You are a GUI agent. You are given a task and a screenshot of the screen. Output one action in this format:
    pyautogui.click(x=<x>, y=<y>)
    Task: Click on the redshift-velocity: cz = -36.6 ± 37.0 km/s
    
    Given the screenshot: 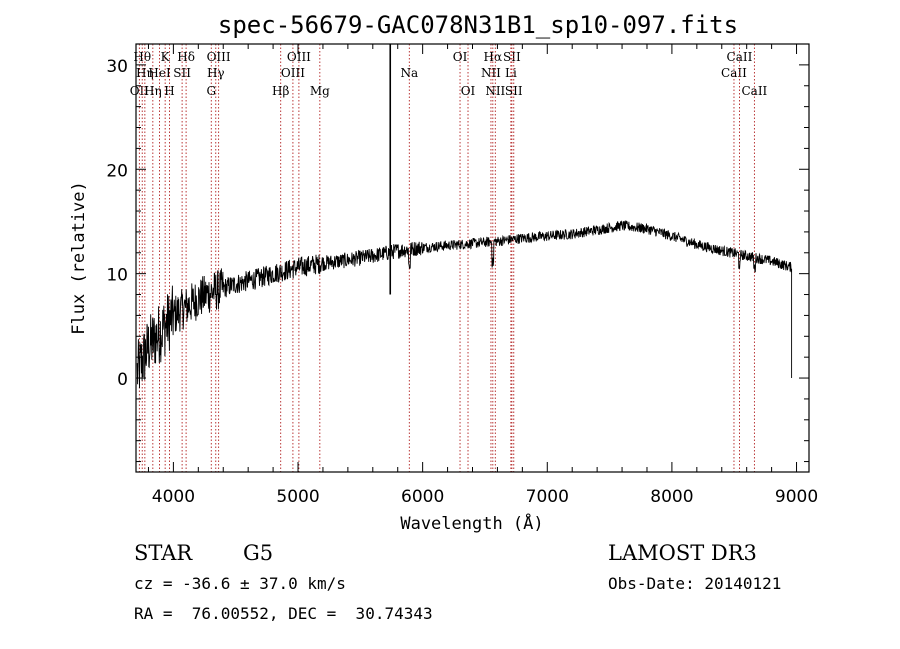 What is the action you would take?
    pyautogui.click(x=240, y=583)
    